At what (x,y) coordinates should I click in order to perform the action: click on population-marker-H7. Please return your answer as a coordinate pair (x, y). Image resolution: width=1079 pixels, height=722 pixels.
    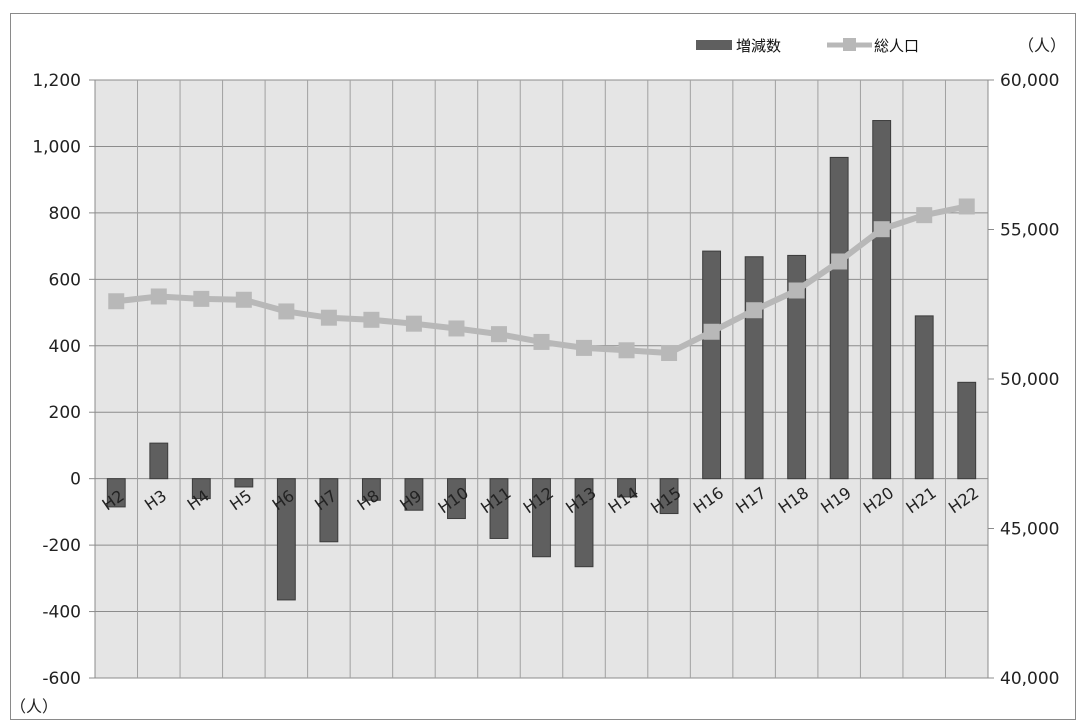
    Looking at the image, I should click on (328, 317).